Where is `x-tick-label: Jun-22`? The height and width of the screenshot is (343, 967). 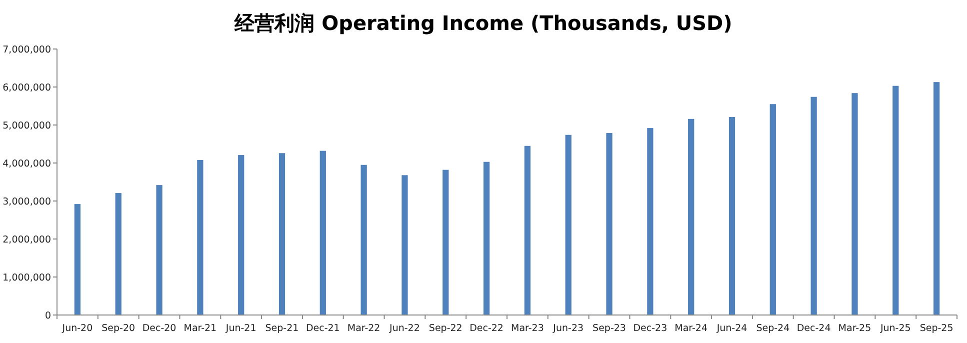 x-tick-label: Jun-22 is located at coordinates (404, 328).